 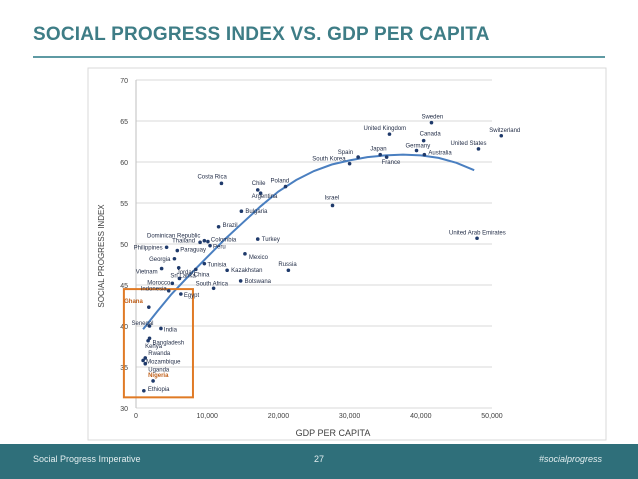 I want to click on x-tick-label: 10,000, so click(x=207, y=416).